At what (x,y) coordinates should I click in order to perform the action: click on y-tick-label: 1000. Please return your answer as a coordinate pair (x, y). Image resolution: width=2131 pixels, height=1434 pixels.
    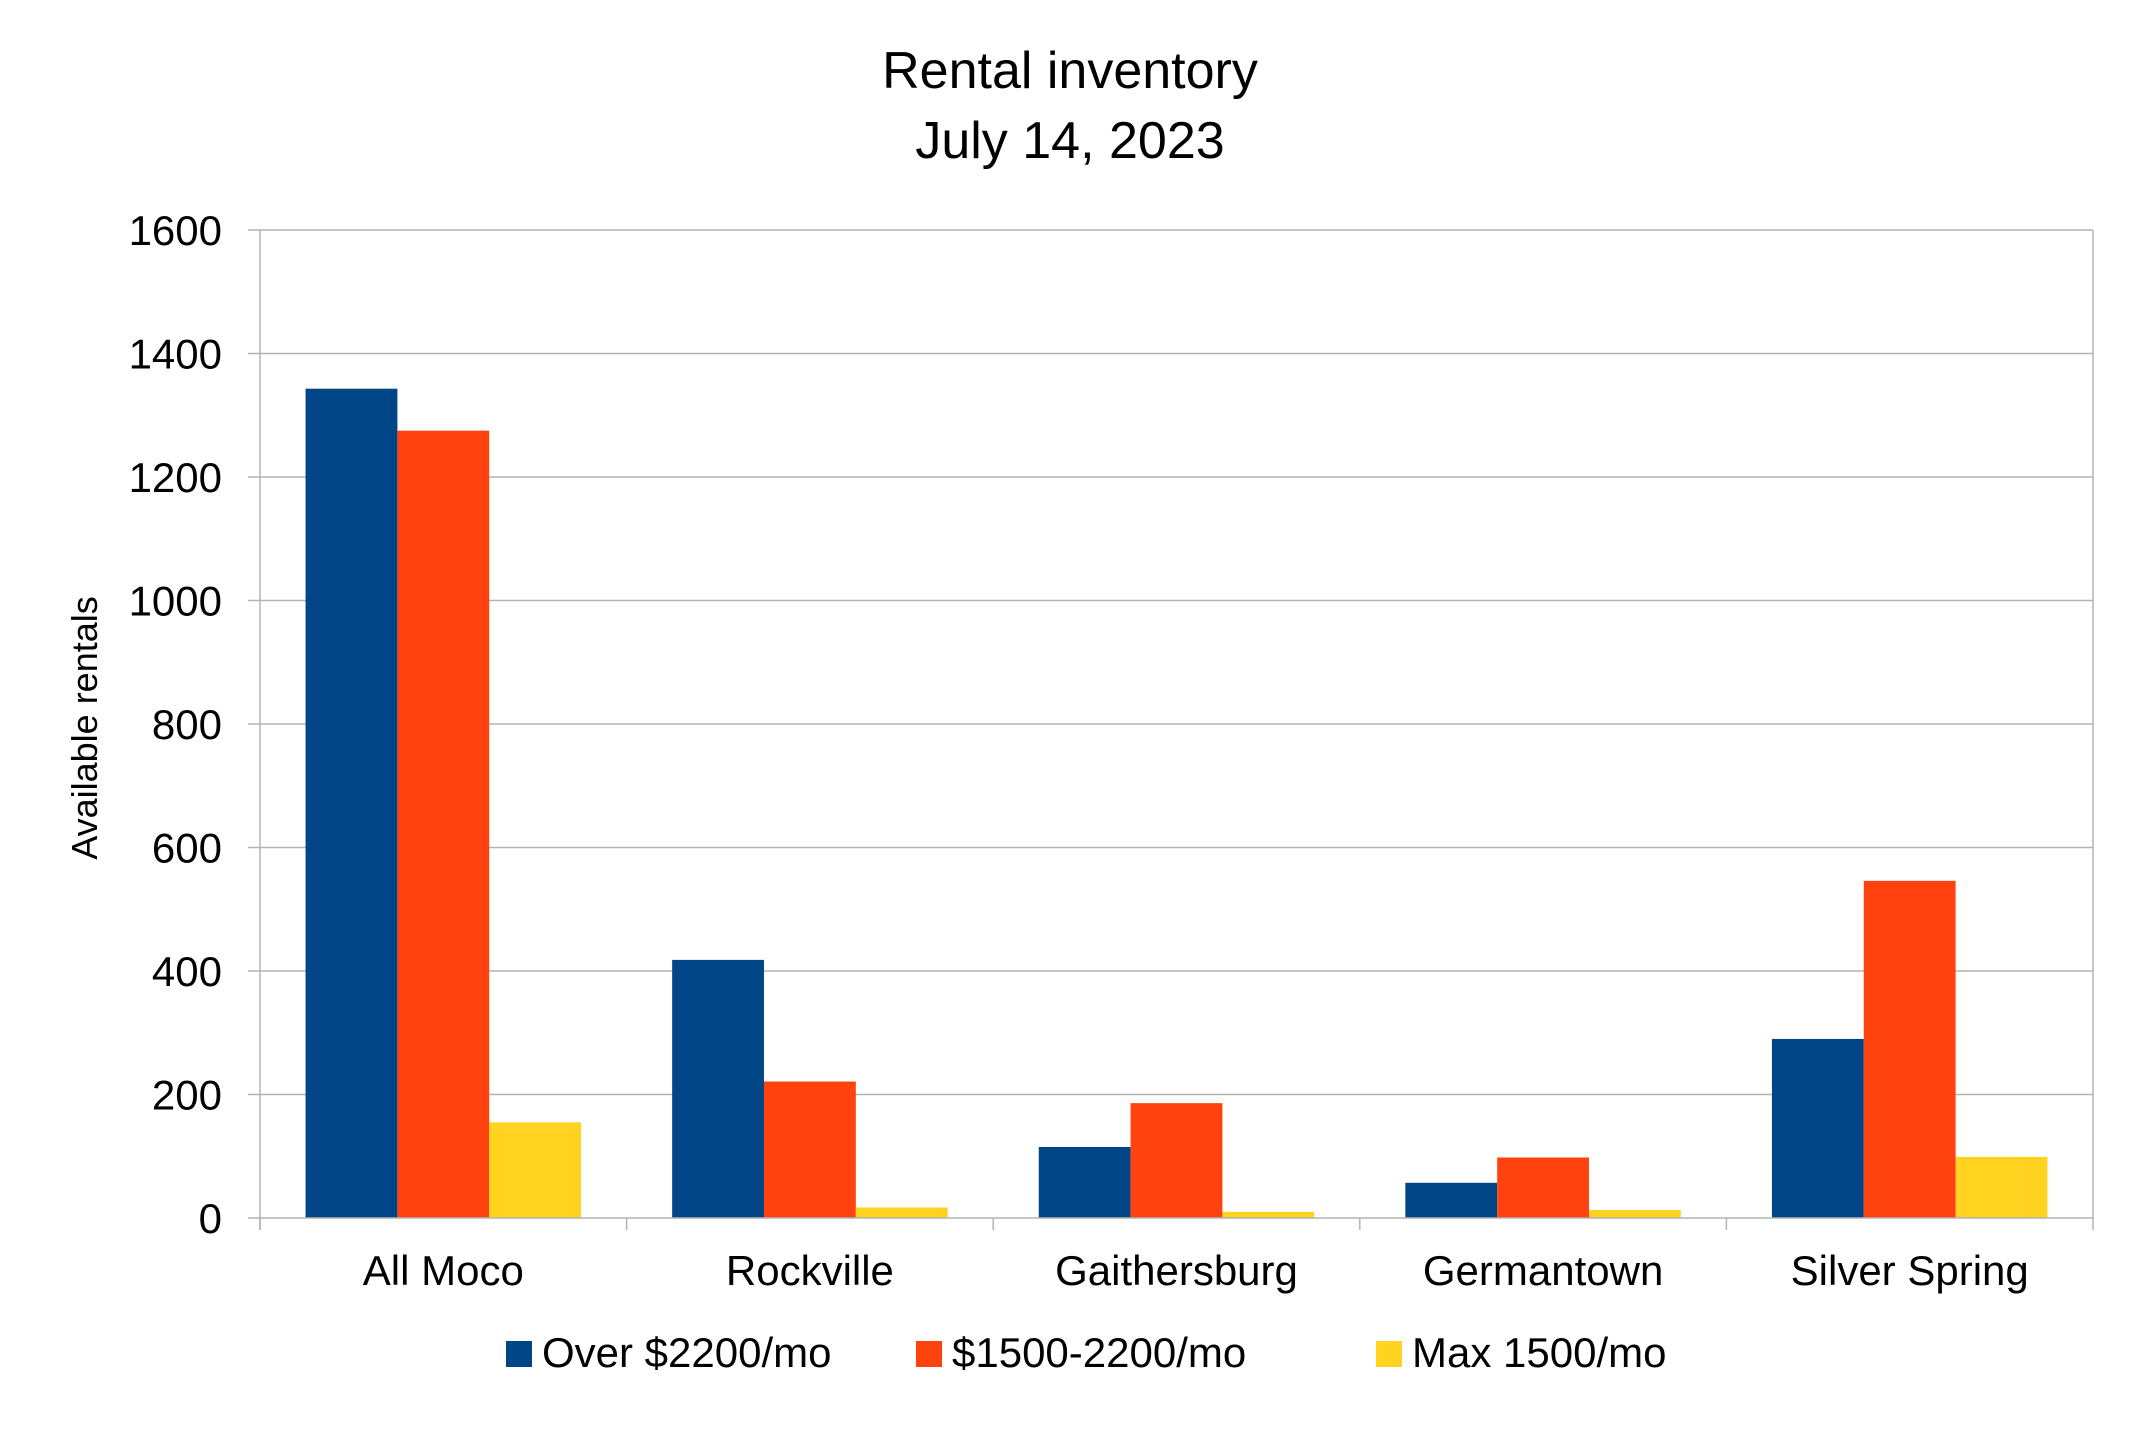
    Looking at the image, I should click on (175, 601).